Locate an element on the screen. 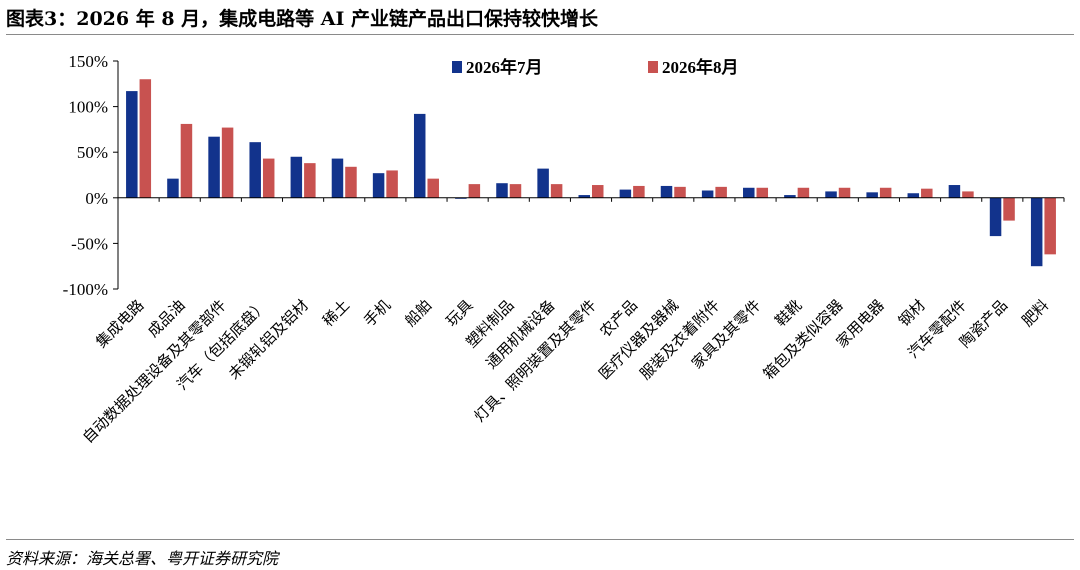 The height and width of the screenshot is (570, 1080). y-tick-label: -50% is located at coordinates (89, 243).